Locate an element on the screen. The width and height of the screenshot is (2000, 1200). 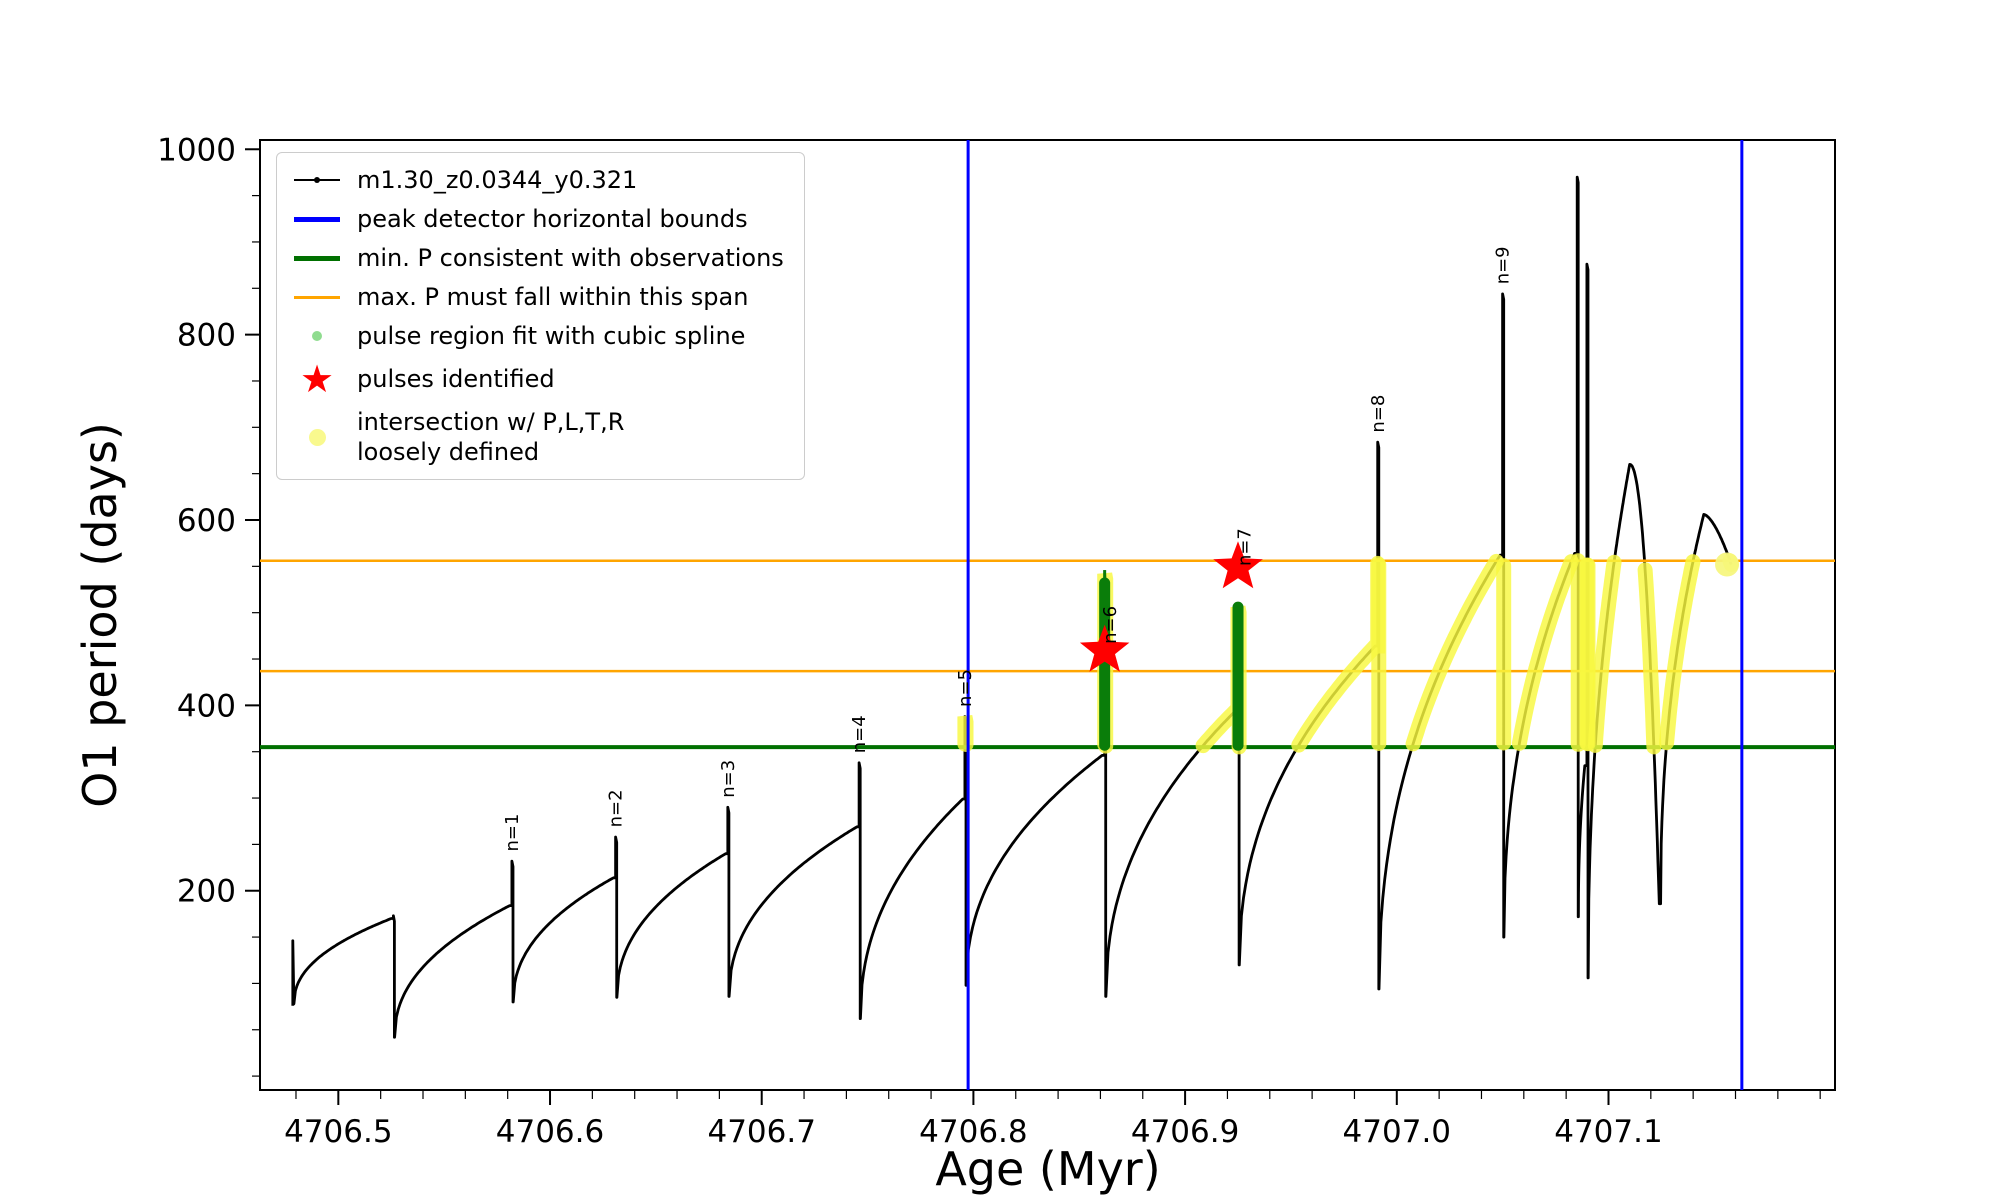
pulse-label: n=1 is located at coordinates (512, 833).